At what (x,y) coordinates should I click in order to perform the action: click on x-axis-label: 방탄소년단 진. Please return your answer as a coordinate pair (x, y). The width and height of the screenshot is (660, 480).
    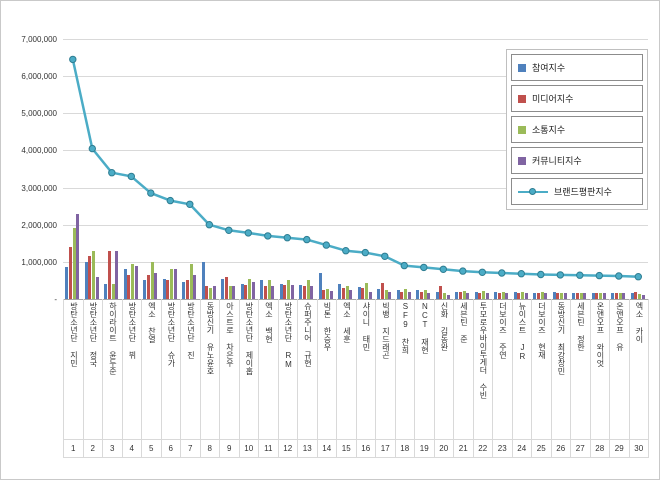
    Looking at the image, I should click on (191, 369).